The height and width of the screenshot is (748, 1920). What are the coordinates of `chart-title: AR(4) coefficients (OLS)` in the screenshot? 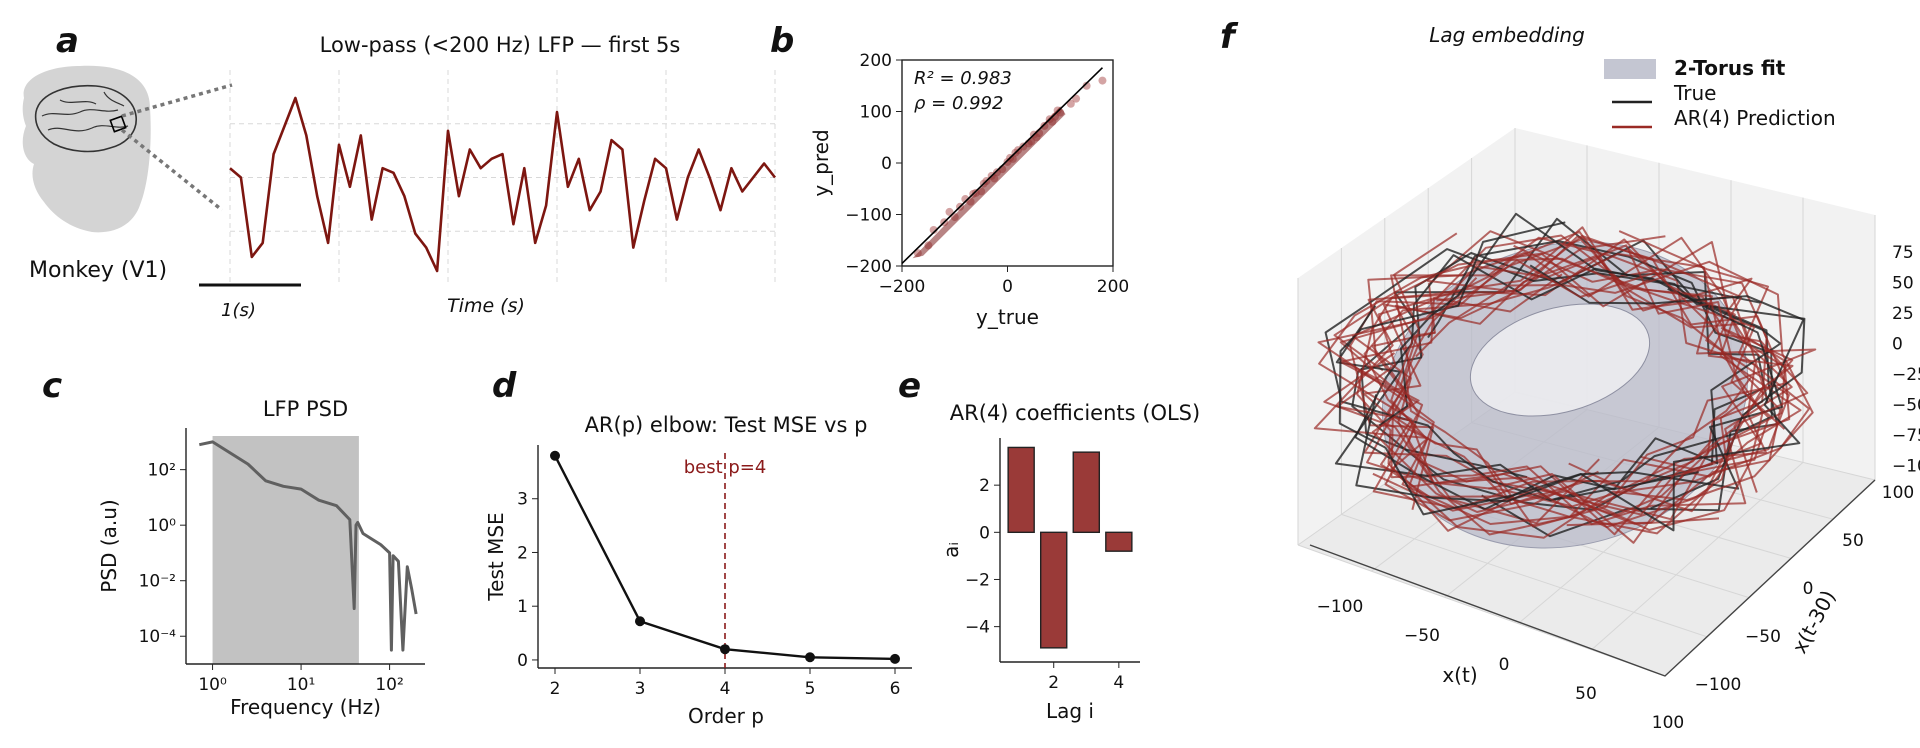 It's located at (1075, 413).